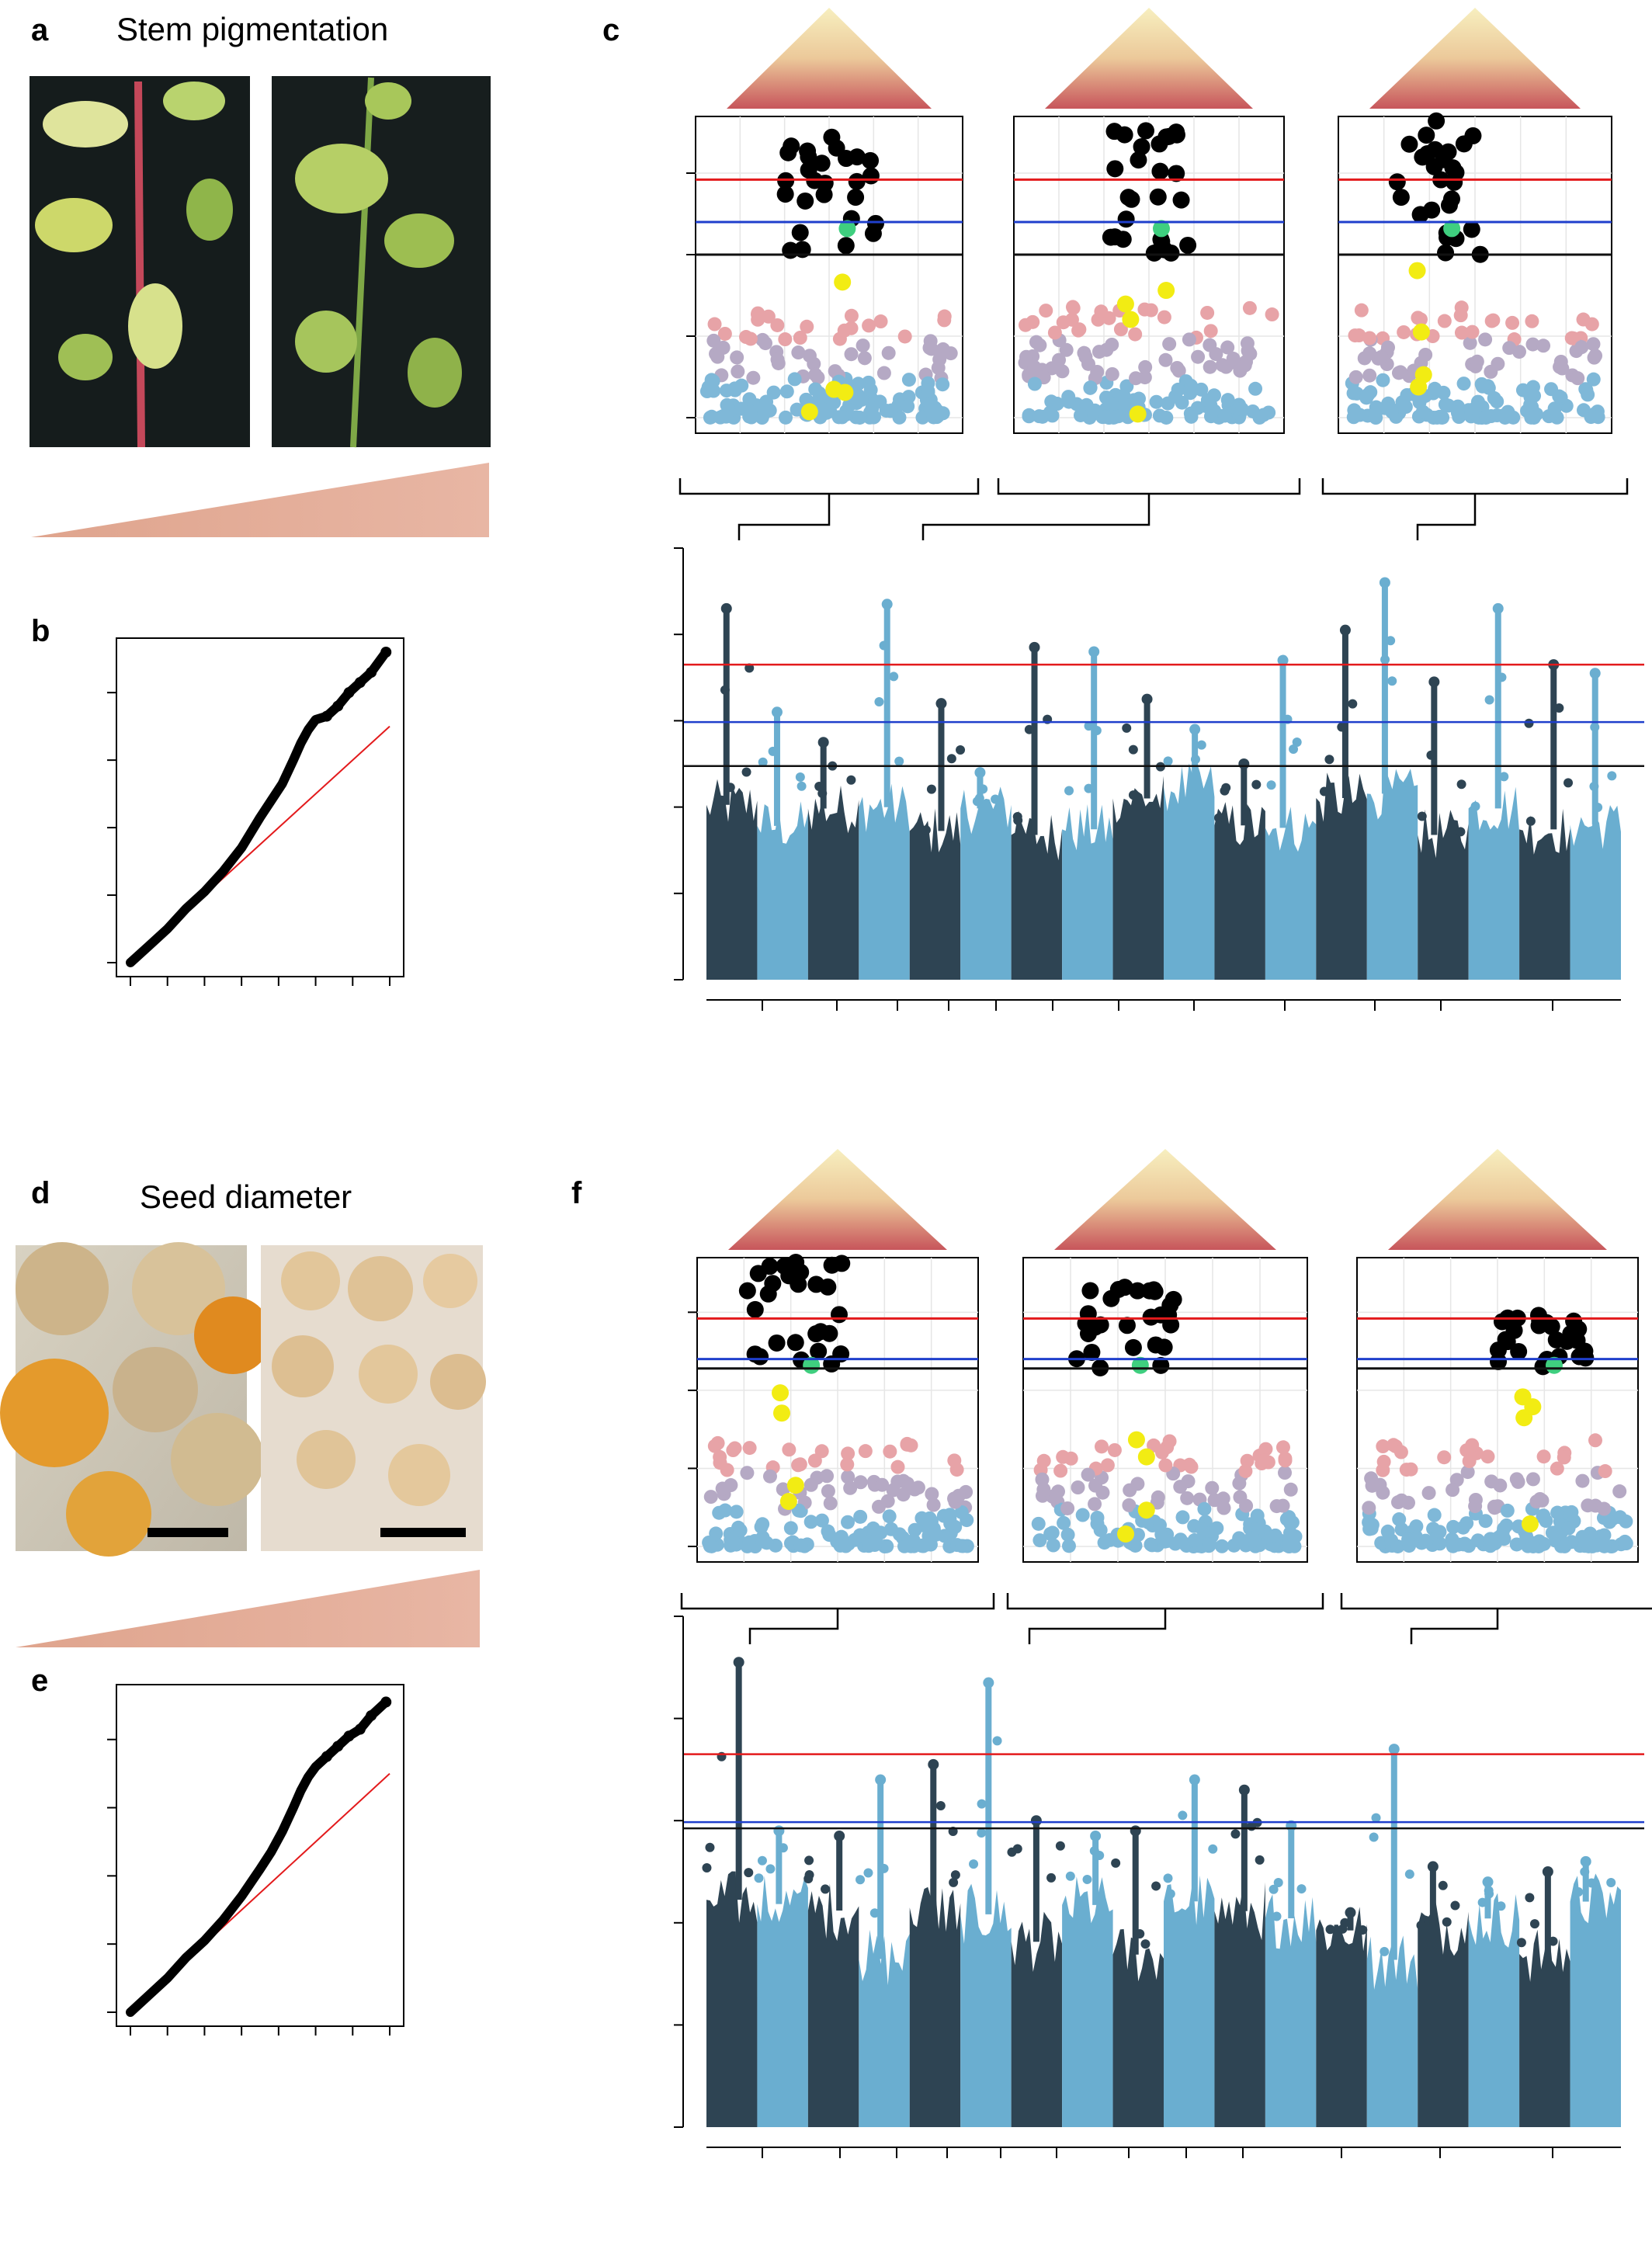 The height and width of the screenshot is (2256, 1652). What do you see at coordinates (260, 500) in the screenshot?
I see `stem-pigment-wedge` at bounding box center [260, 500].